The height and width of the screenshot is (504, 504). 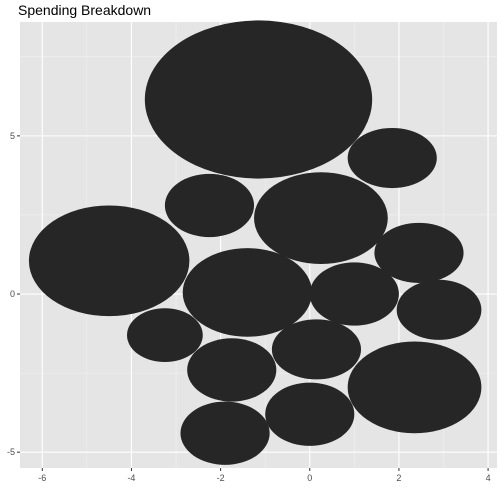 What do you see at coordinates (42, 478) in the screenshot?
I see `x-tick-label: -6` at bounding box center [42, 478].